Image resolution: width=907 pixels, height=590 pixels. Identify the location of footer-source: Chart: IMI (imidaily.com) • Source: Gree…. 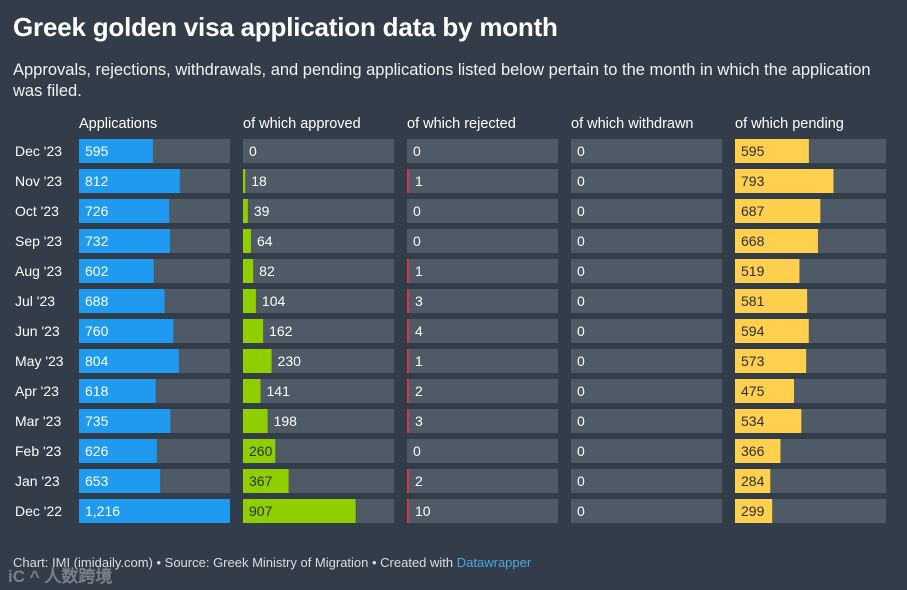
(235, 562).